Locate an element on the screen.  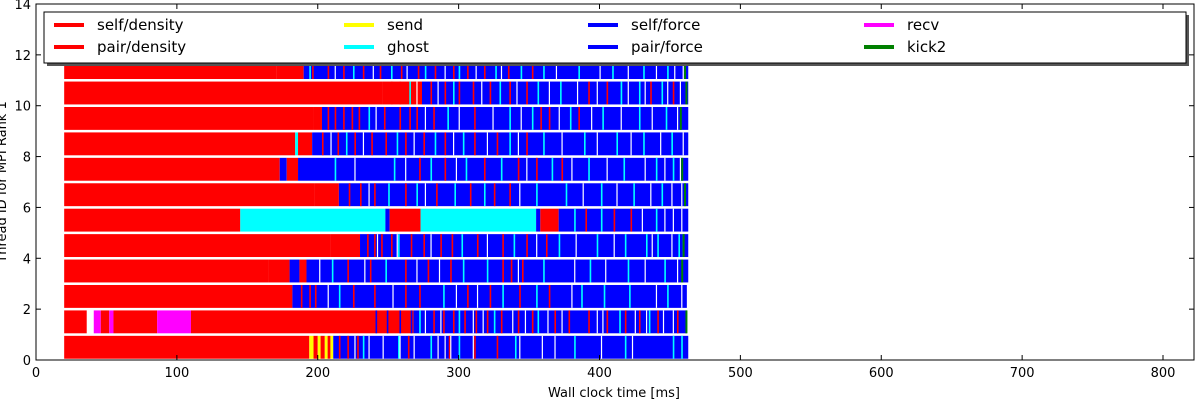
legend-label: self/force is located at coordinates (665, 25).